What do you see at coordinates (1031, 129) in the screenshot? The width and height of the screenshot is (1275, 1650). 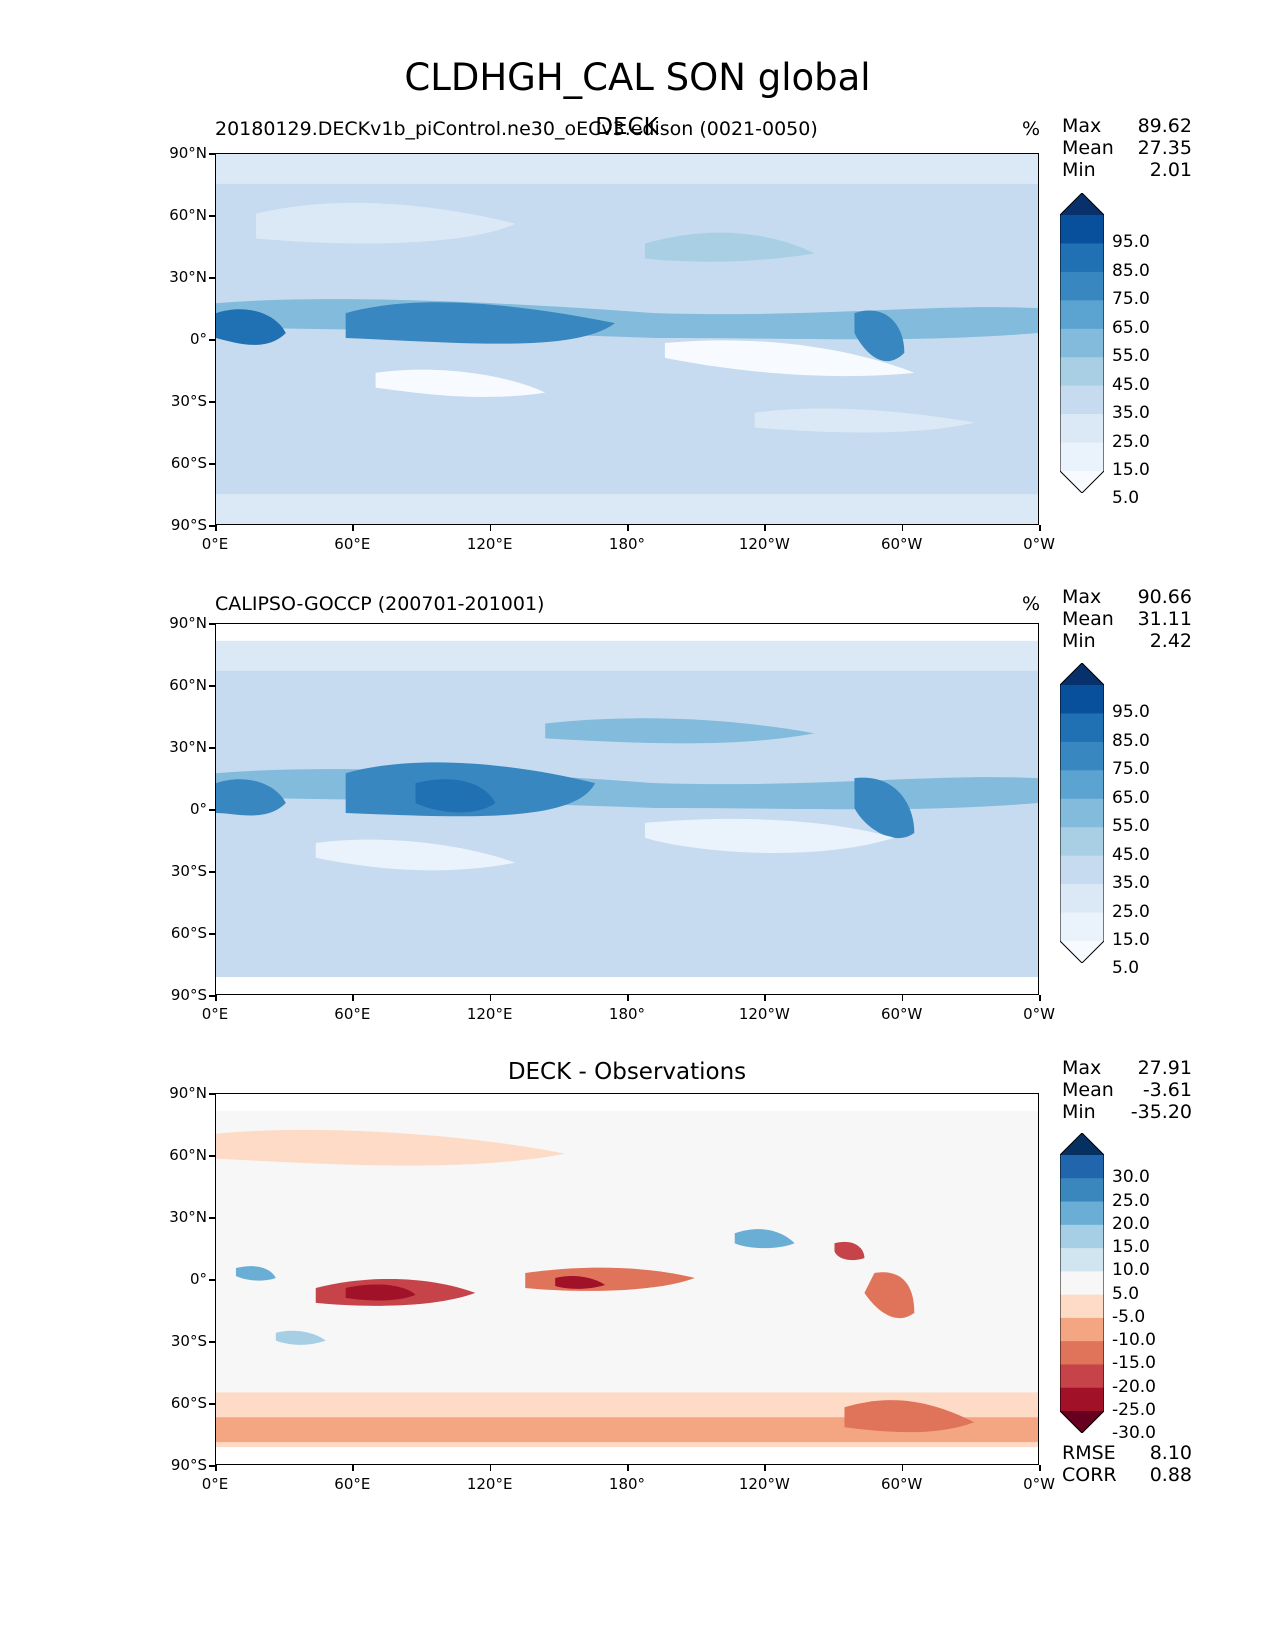 I see `units-label: %` at bounding box center [1031, 129].